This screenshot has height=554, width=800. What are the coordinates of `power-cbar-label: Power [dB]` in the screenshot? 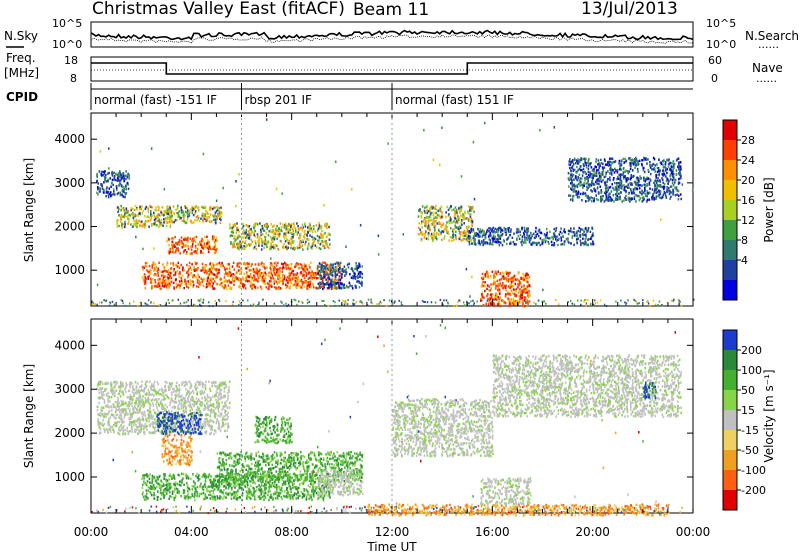 It's located at (769, 209).